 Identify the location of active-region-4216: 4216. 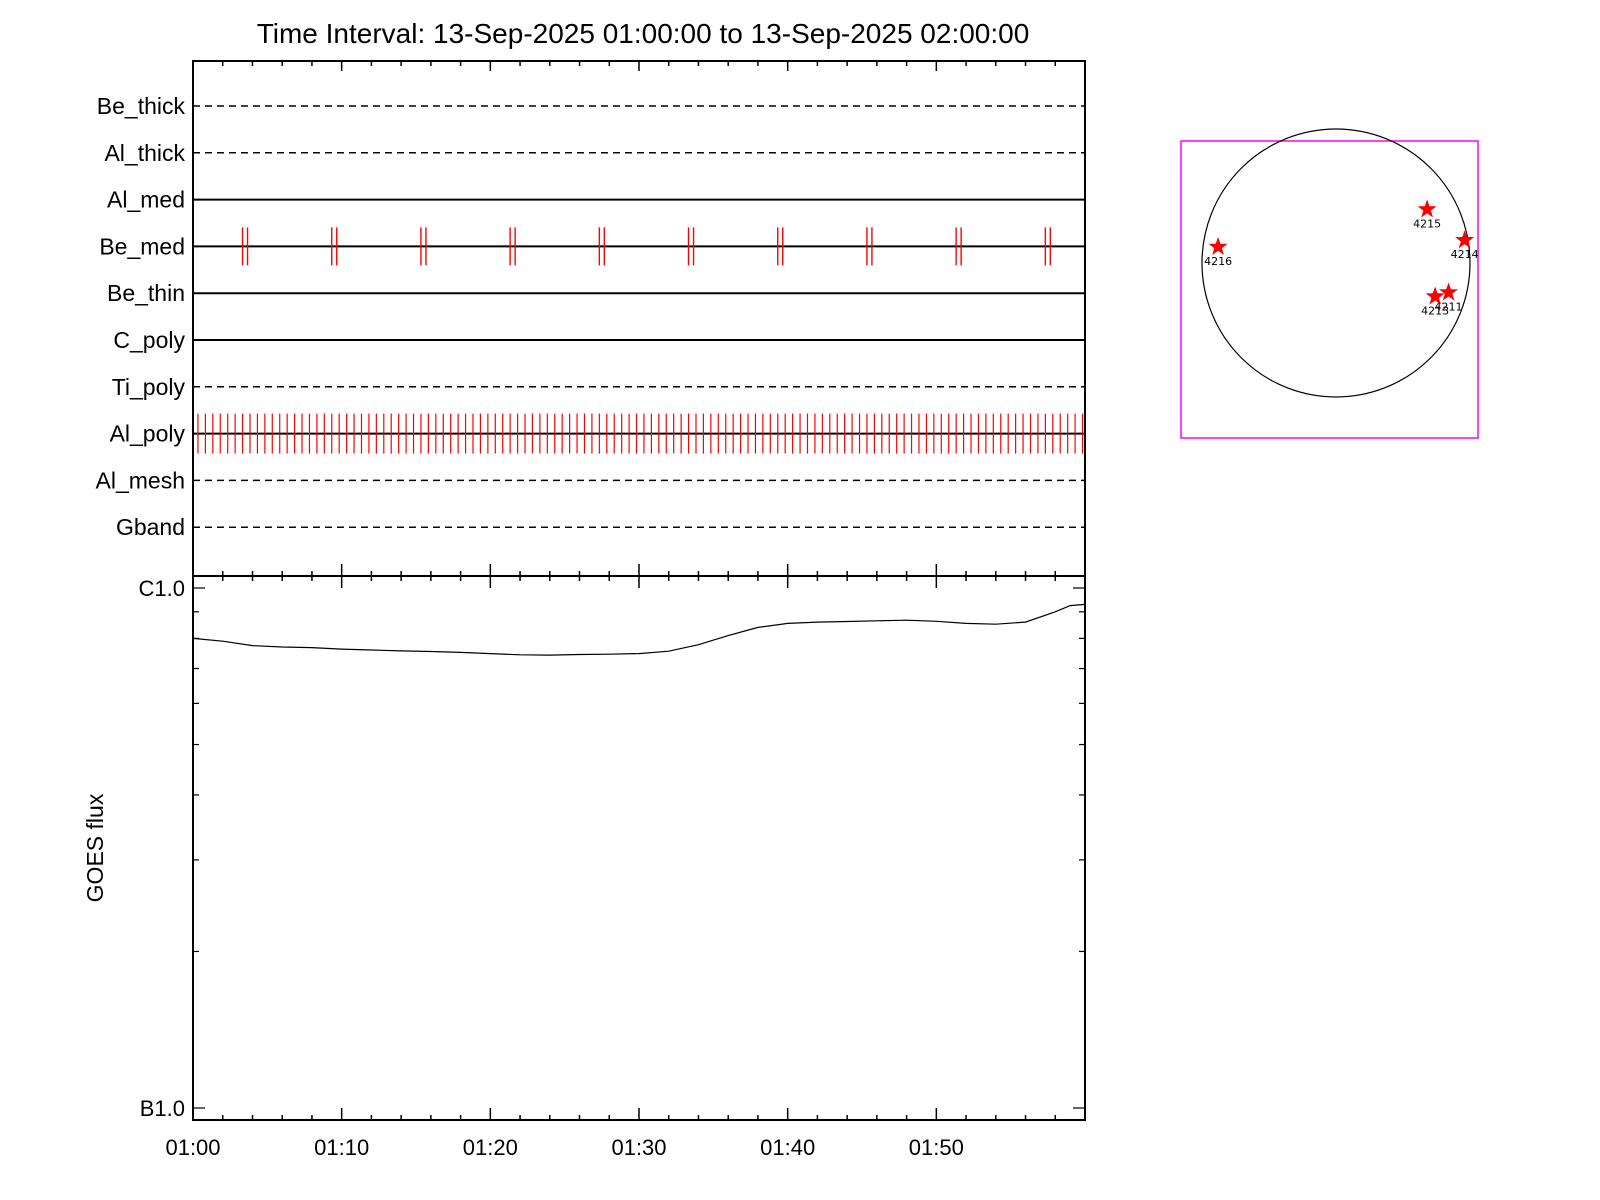
(1218, 252).